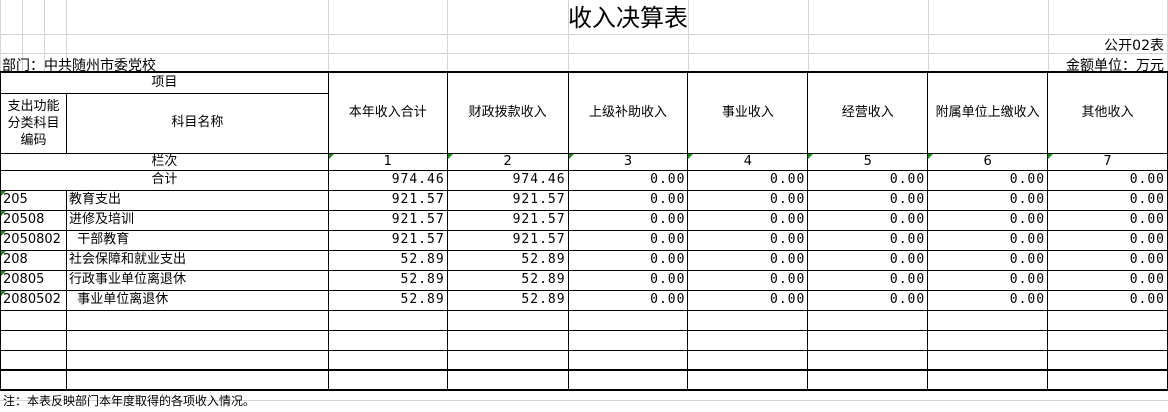  What do you see at coordinates (988, 161) in the screenshot?
I see `column-number: 6` at bounding box center [988, 161].